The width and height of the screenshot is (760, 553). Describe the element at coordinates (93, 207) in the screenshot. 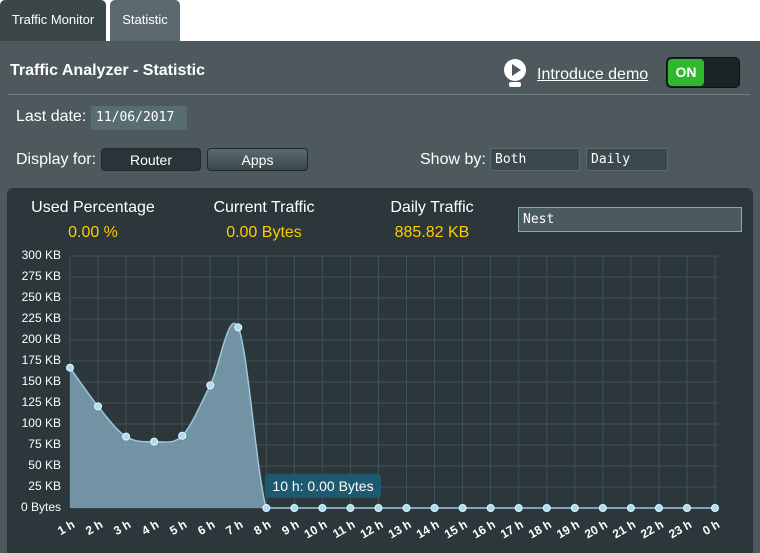

I see `stat-label: Used Percentage` at that location.